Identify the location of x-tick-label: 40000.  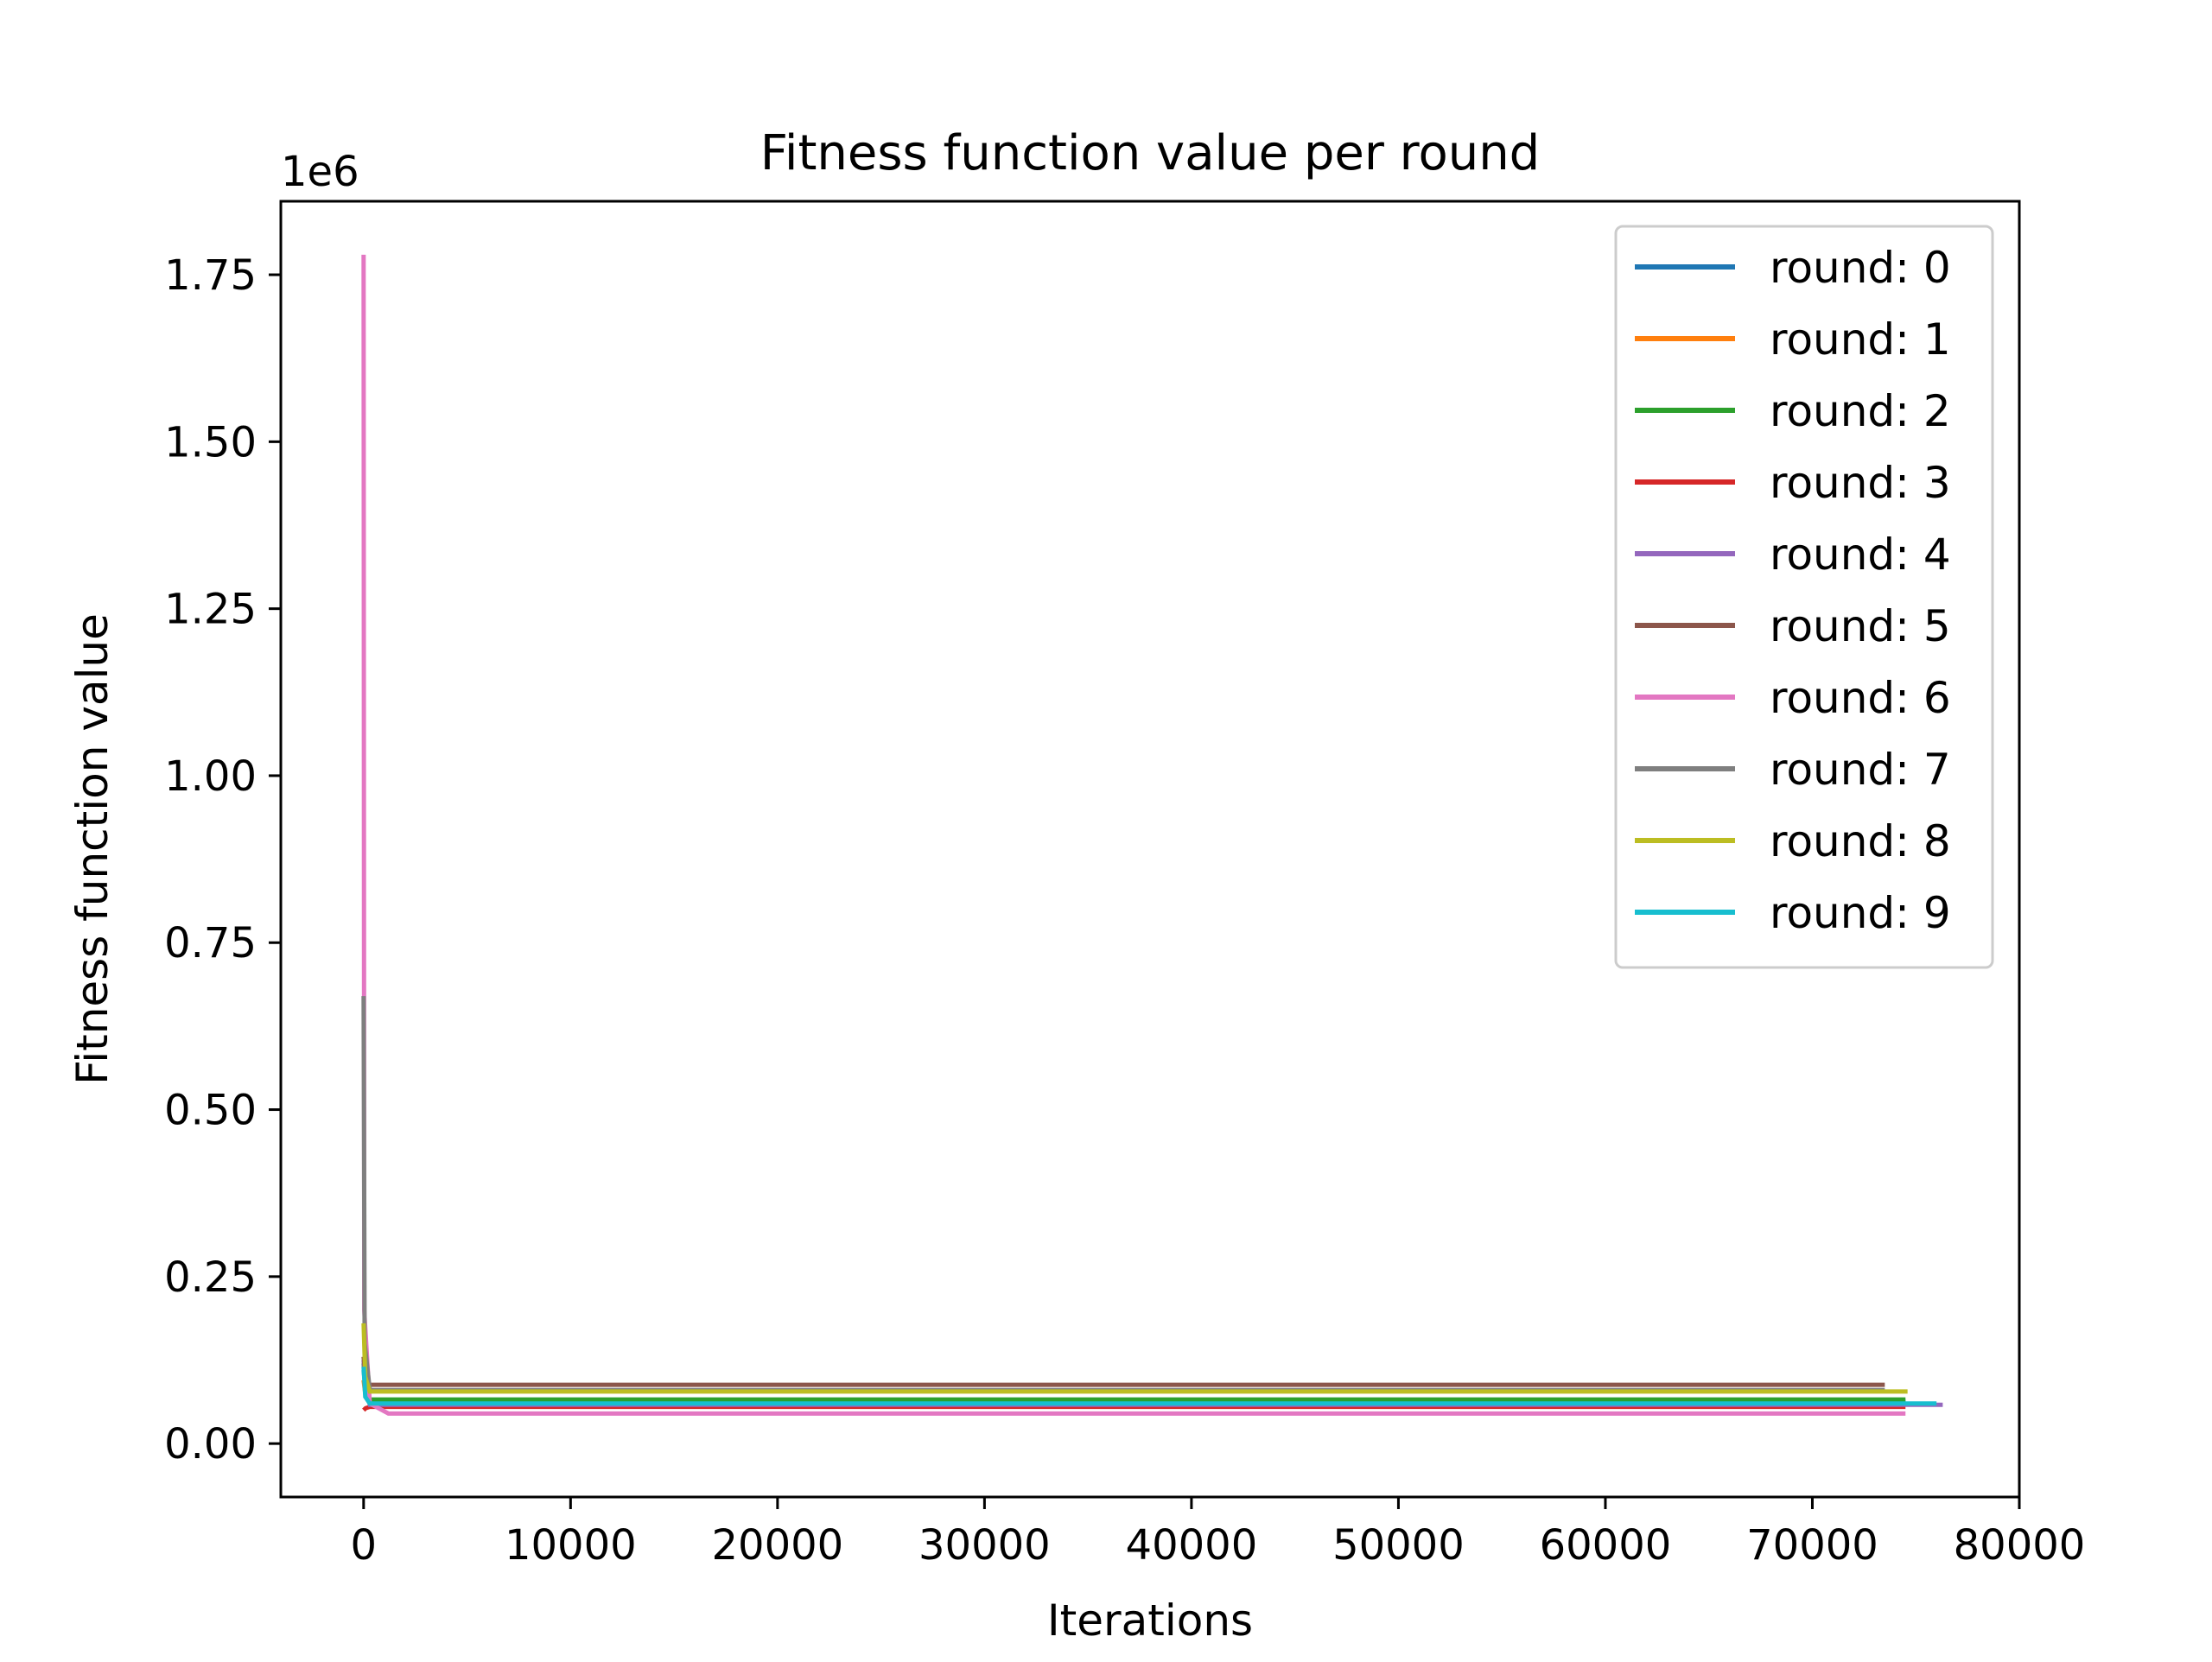
(1192, 1545).